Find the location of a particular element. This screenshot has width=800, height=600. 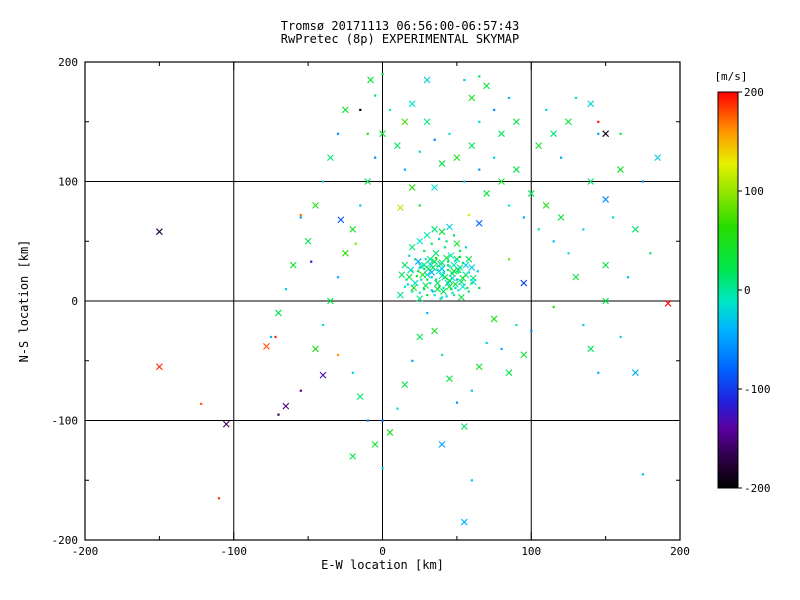

colorbar-label: [m/s] is located at coordinates (731, 76).